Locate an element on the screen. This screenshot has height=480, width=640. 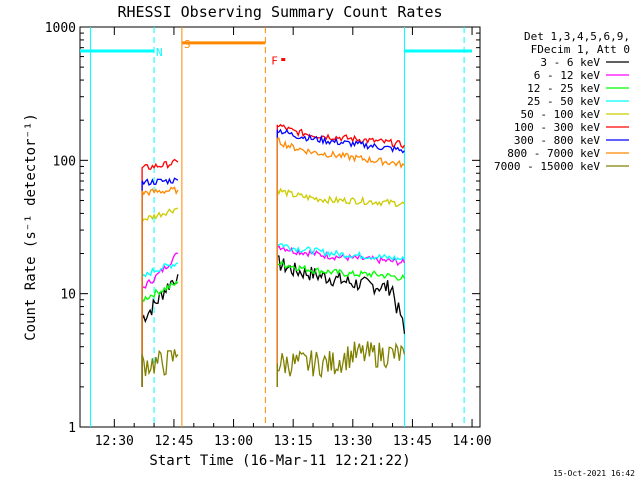
flag-letter: F is located at coordinates (274, 61).